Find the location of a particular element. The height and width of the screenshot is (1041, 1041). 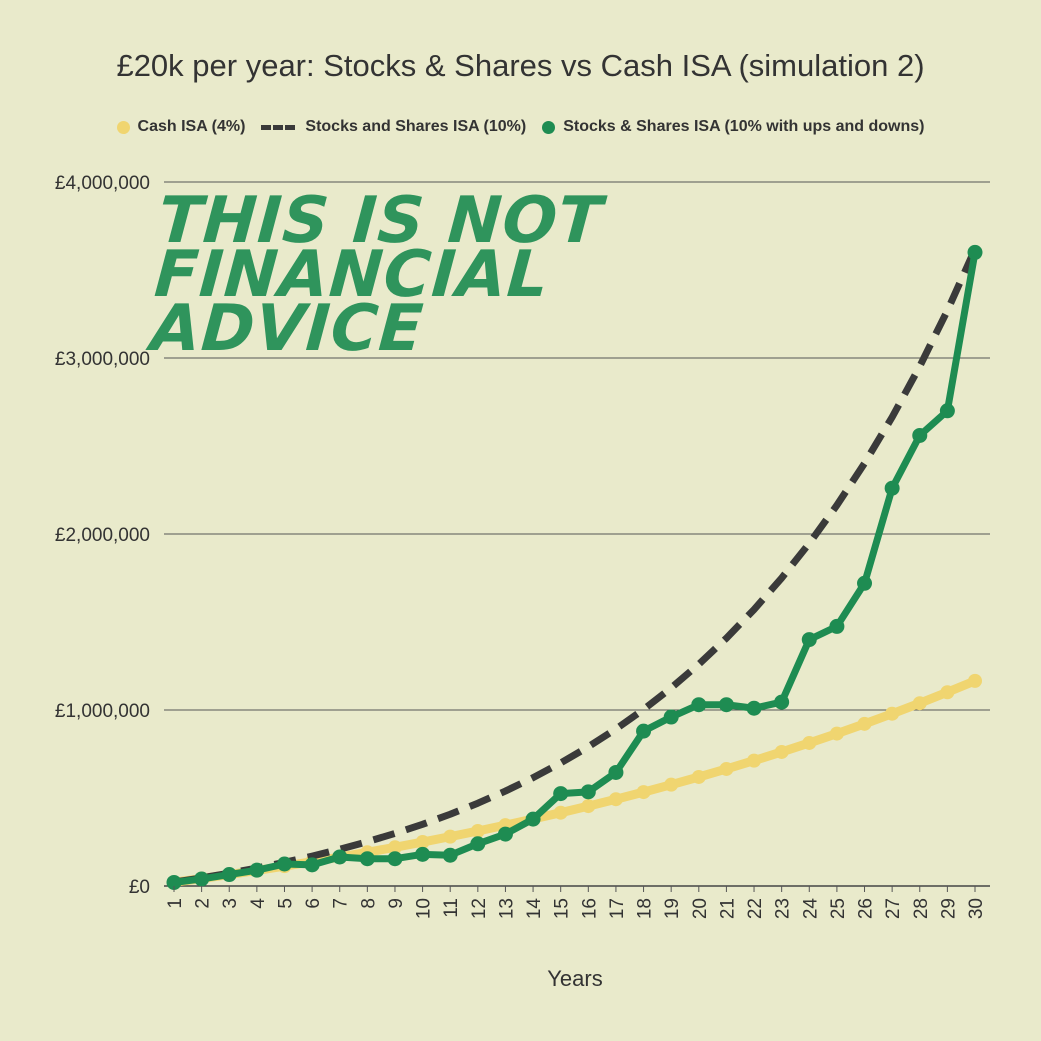

legend-item-cash: Cash ISA (4%) is located at coordinates (181, 127).